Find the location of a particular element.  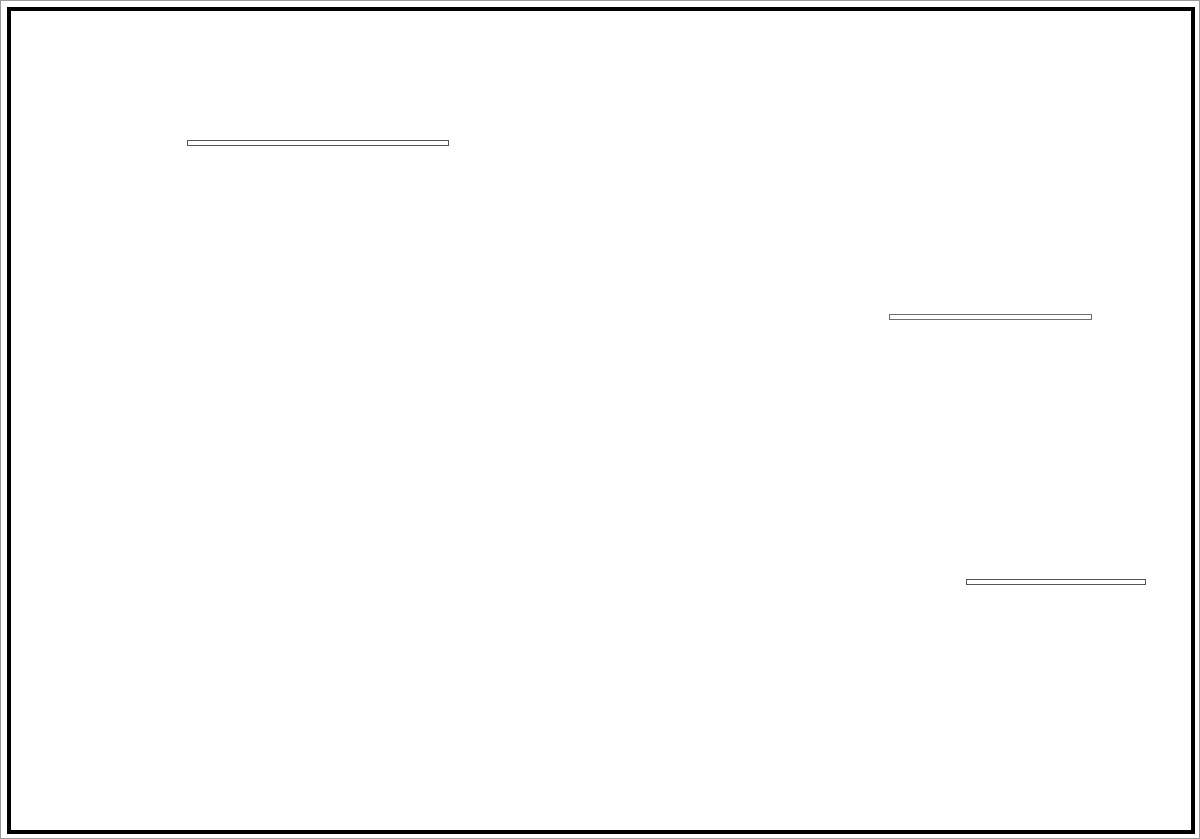

dates-note-callout is located at coordinates (318, 143).